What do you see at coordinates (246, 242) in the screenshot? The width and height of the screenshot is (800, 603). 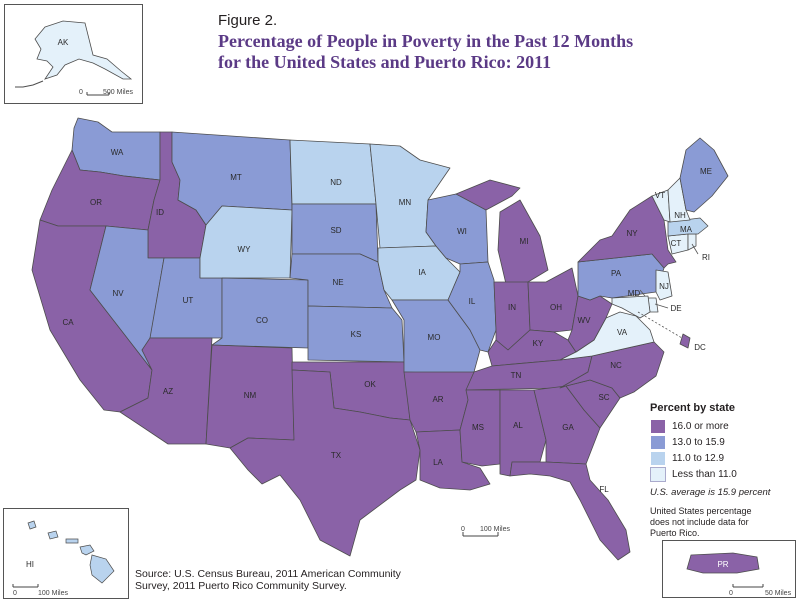 I see `state-WY` at bounding box center [246, 242].